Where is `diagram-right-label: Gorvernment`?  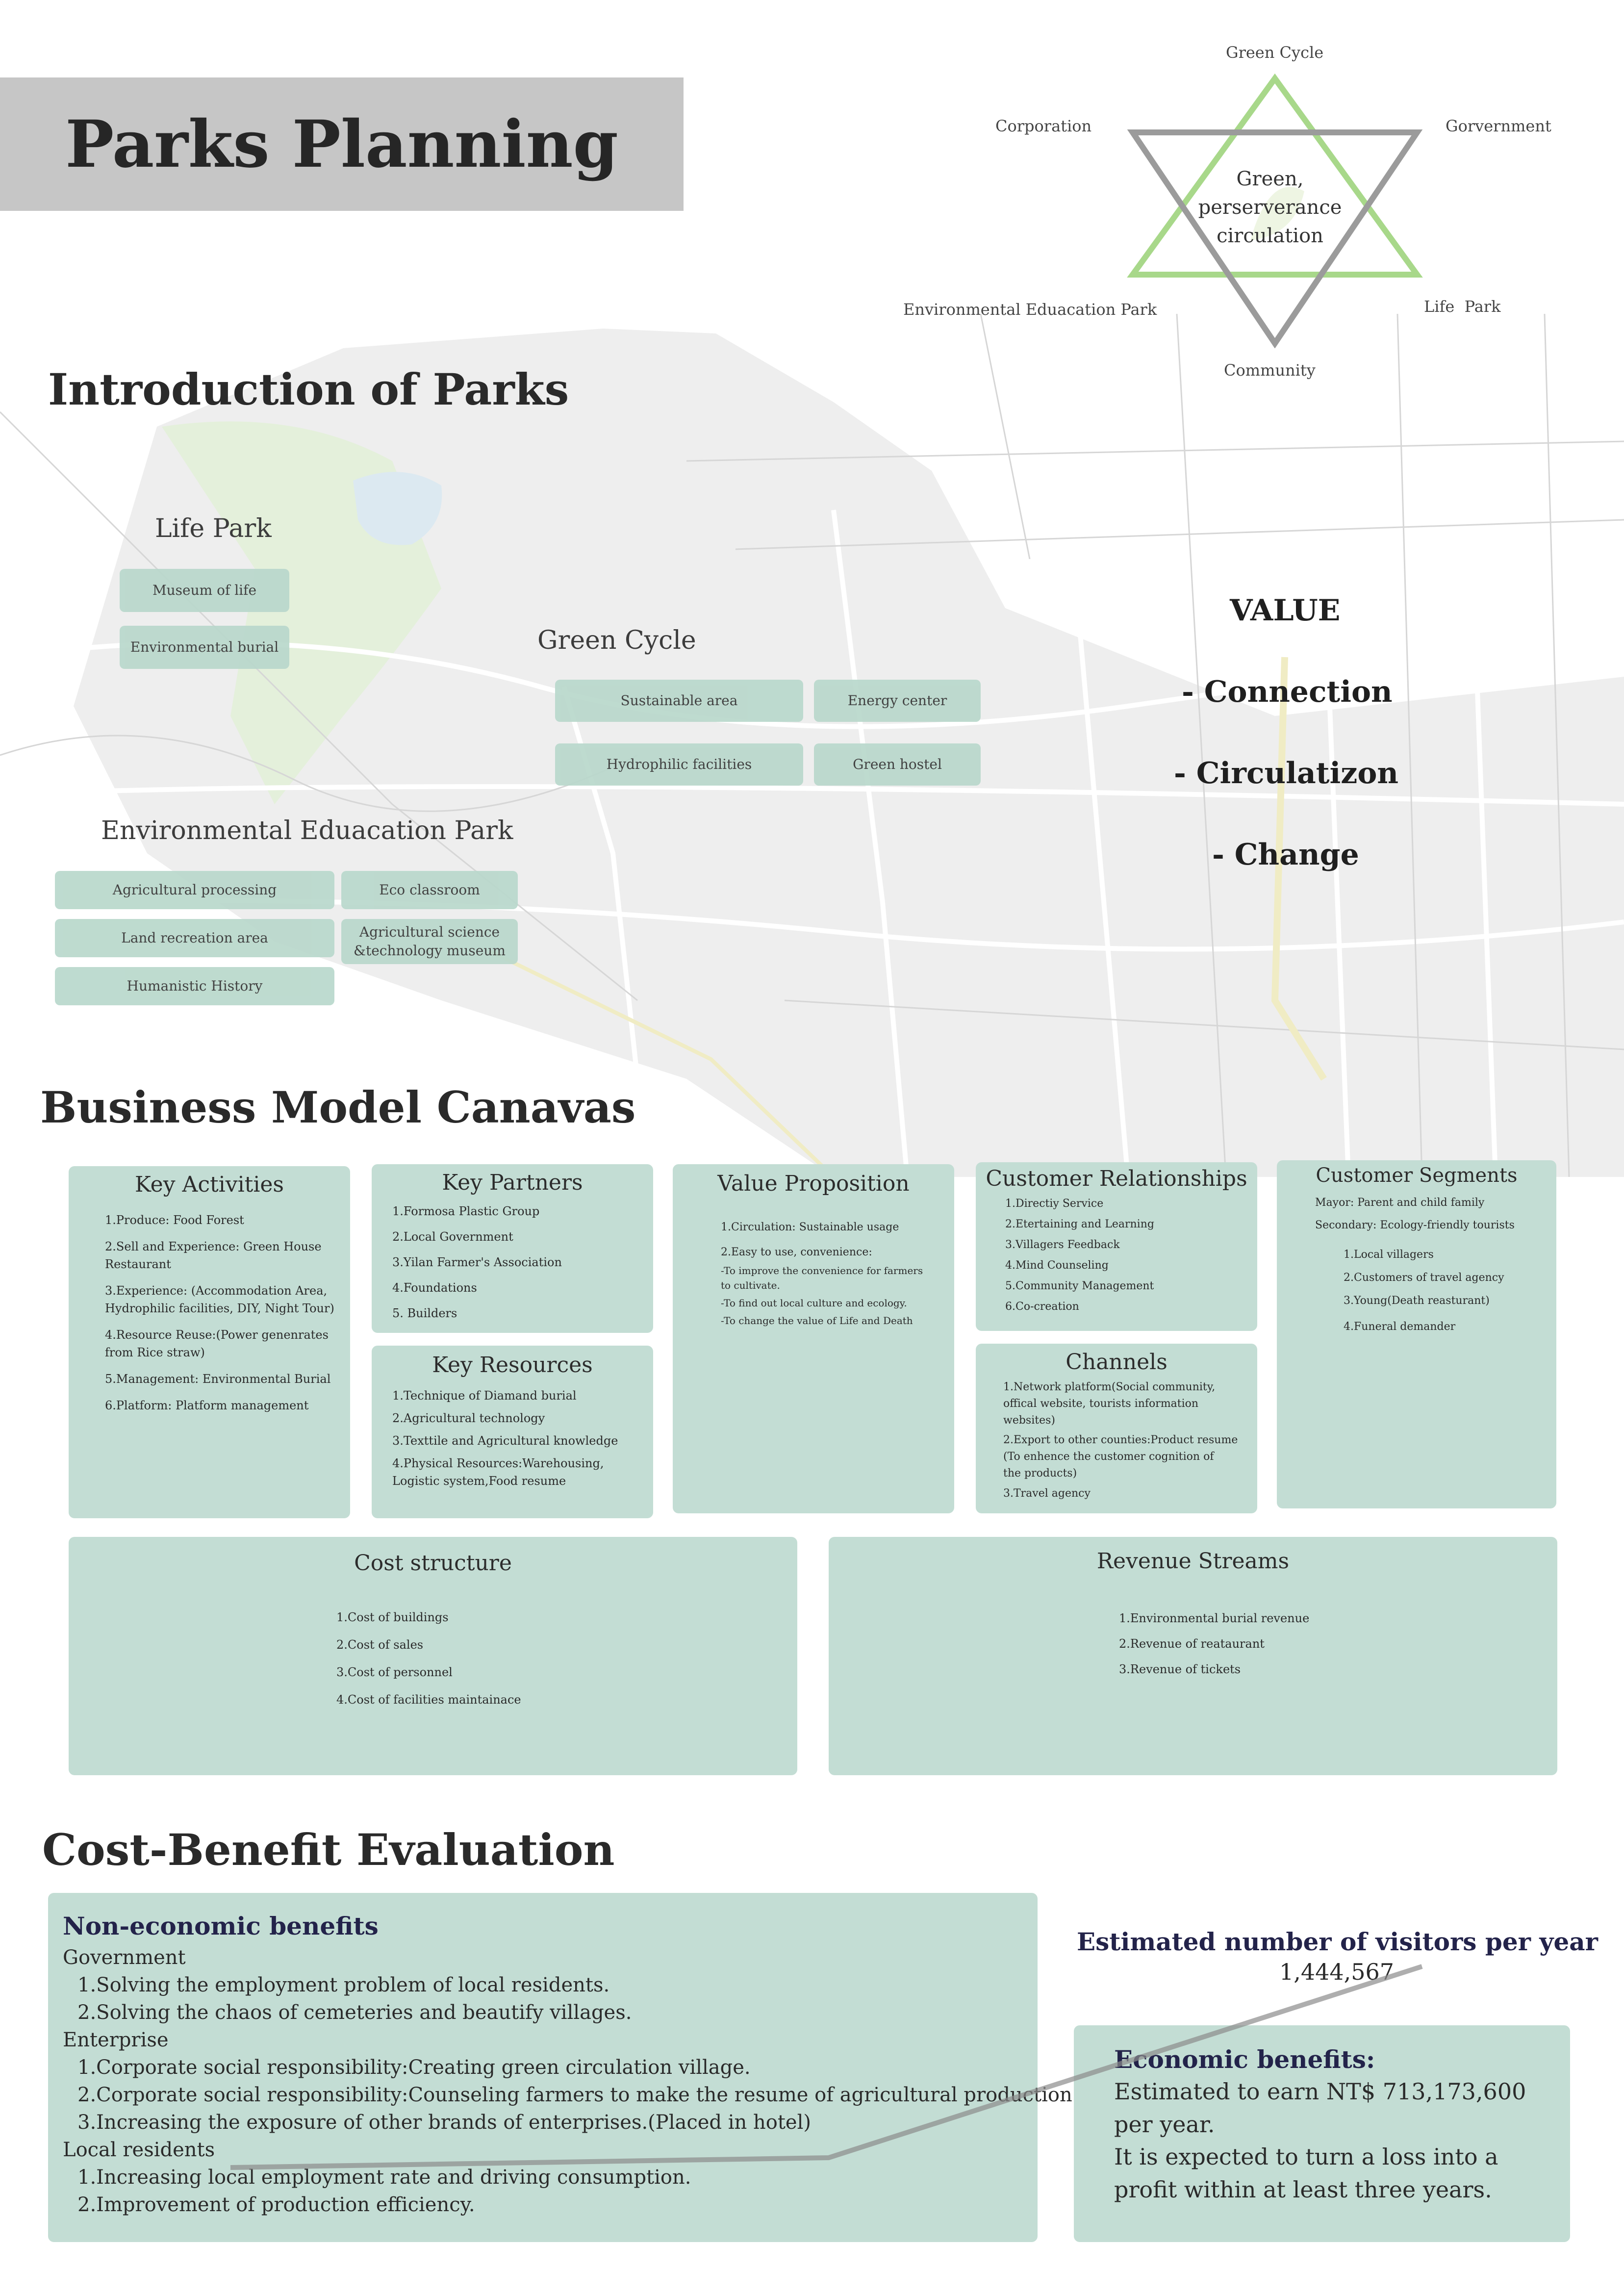
diagram-right-label: Gorvernment is located at coordinates (1498, 126).